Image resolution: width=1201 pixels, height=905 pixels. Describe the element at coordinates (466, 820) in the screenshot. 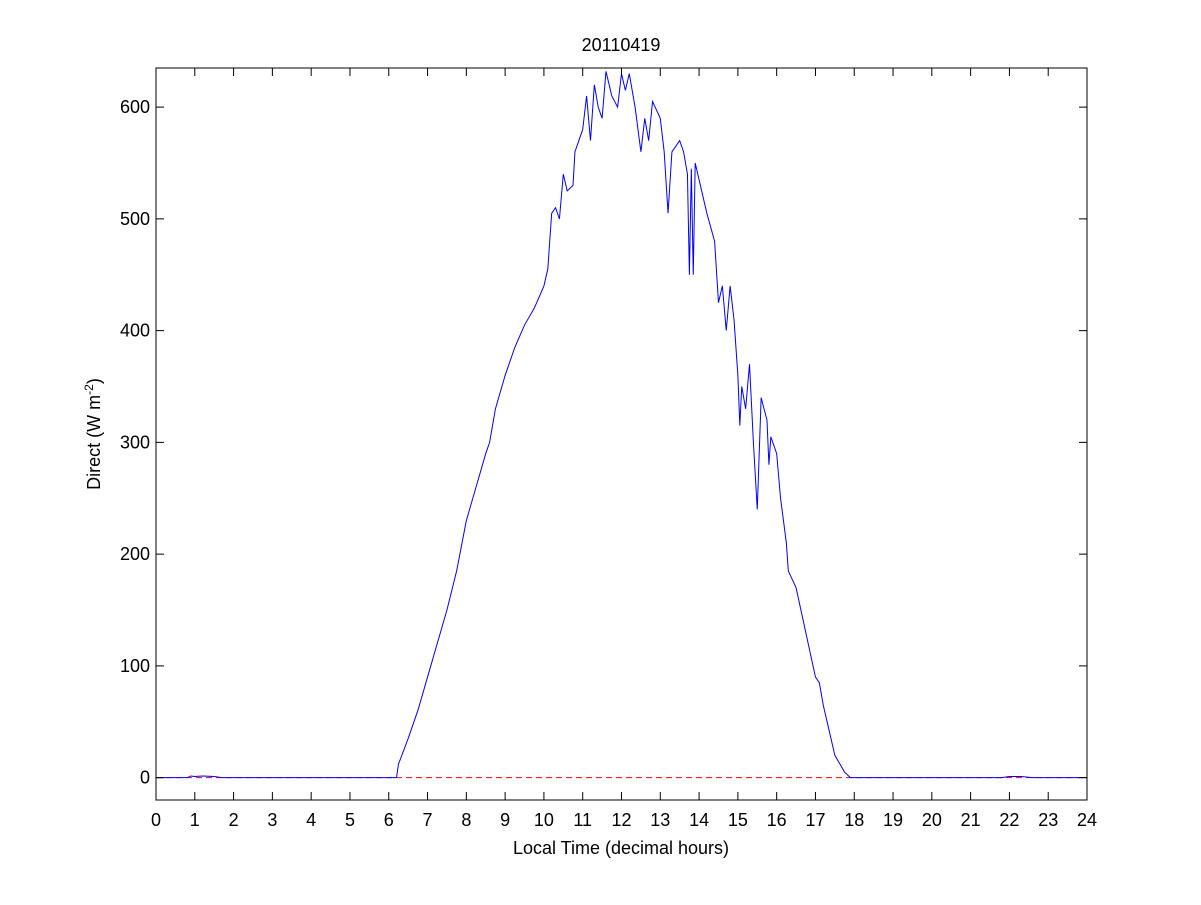

I see `x-tick-label: 8` at that location.